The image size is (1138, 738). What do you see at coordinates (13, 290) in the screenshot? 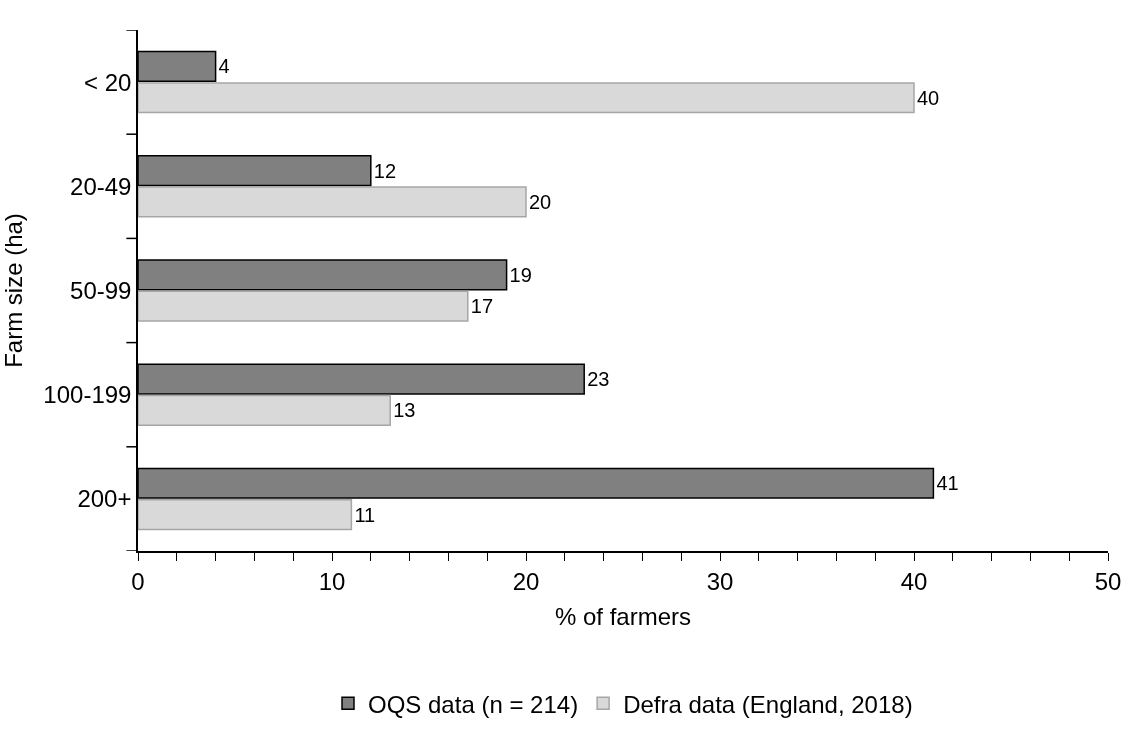
I see `y-axis-title: Farm size (ha)` at bounding box center [13, 290].